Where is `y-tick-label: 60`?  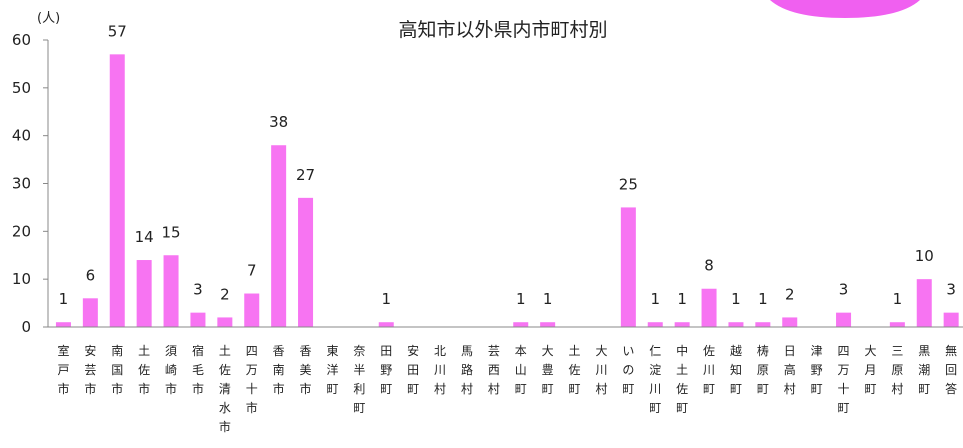
y-tick-label: 60 is located at coordinates (21, 40).